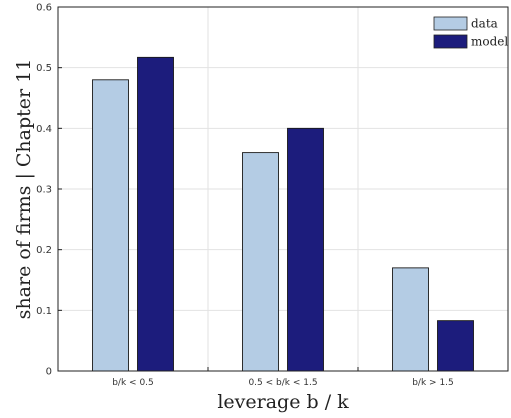  I want to click on y-tick-label: 0.3, so click(44, 190).